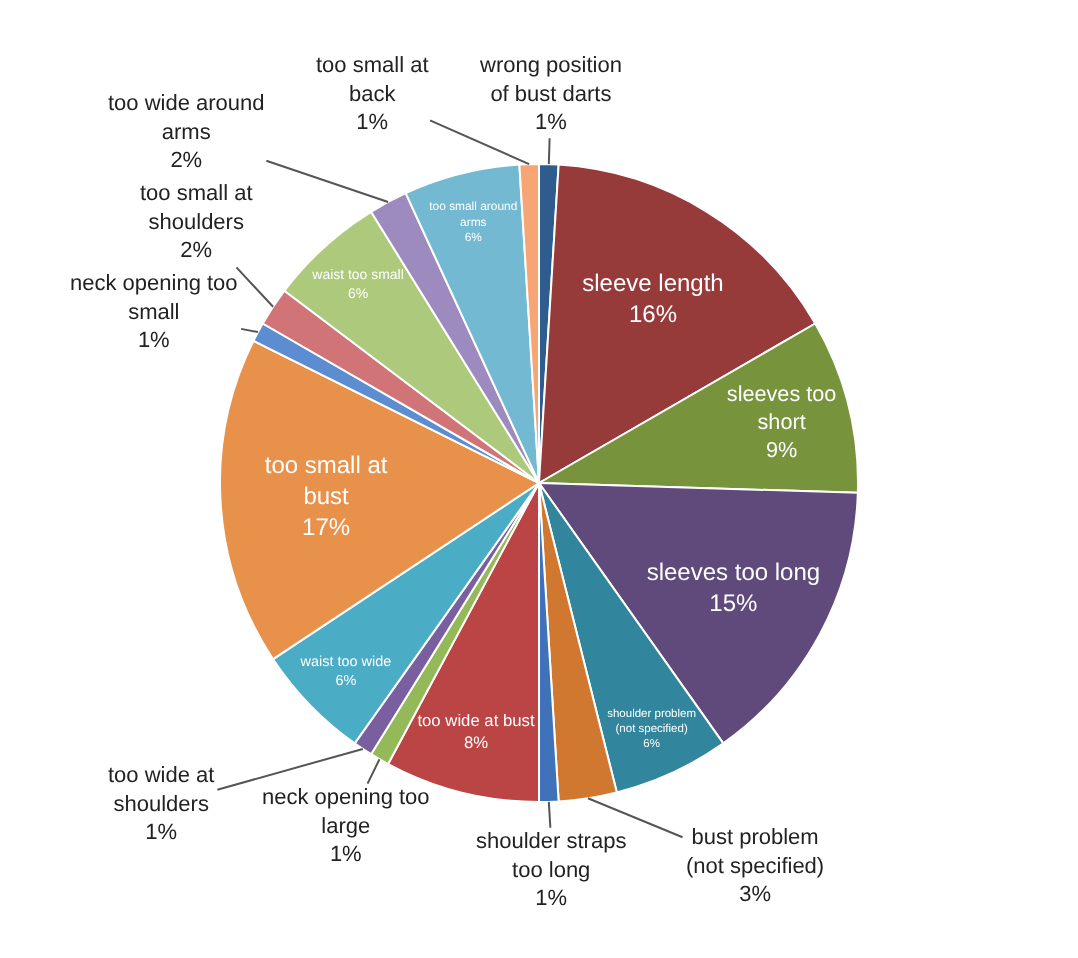 This screenshot has width=1078, height=958. What do you see at coordinates (346, 812) in the screenshot?
I see `slice-label: neck opening too large` at bounding box center [346, 812].